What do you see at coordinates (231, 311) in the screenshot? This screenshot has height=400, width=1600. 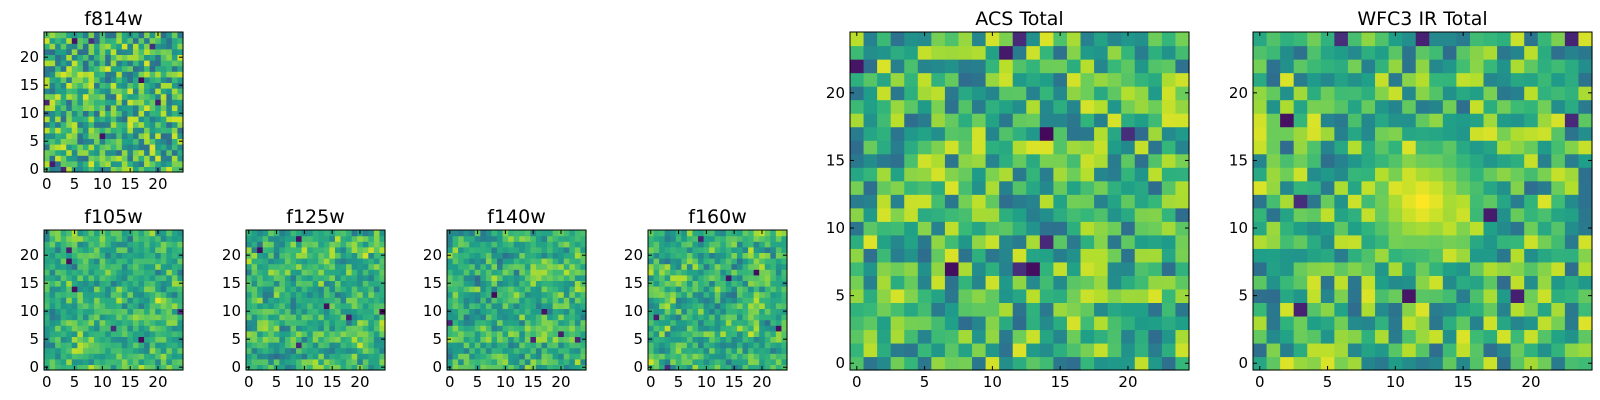 I see `y-tick-label: 10` at bounding box center [231, 311].